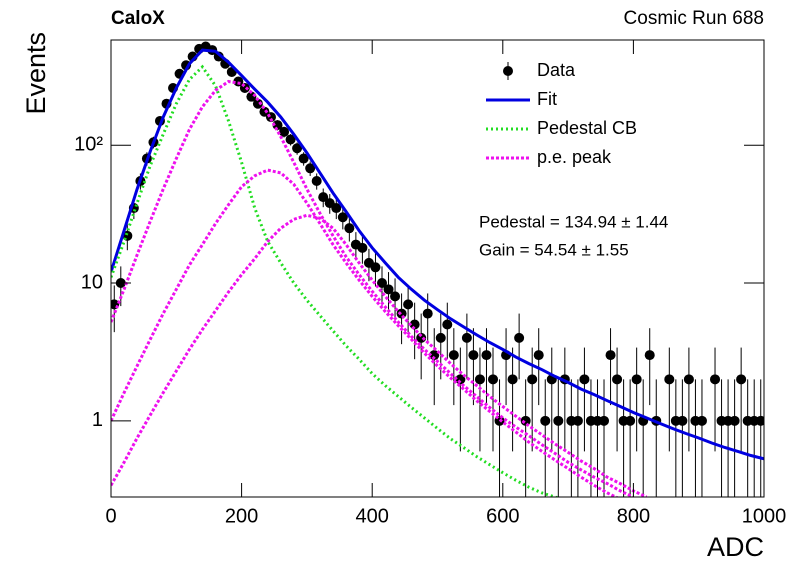 The image size is (796, 572). What do you see at coordinates (556, 70) in the screenshot?
I see `legend-label: Data` at bounding box center [556, 70].